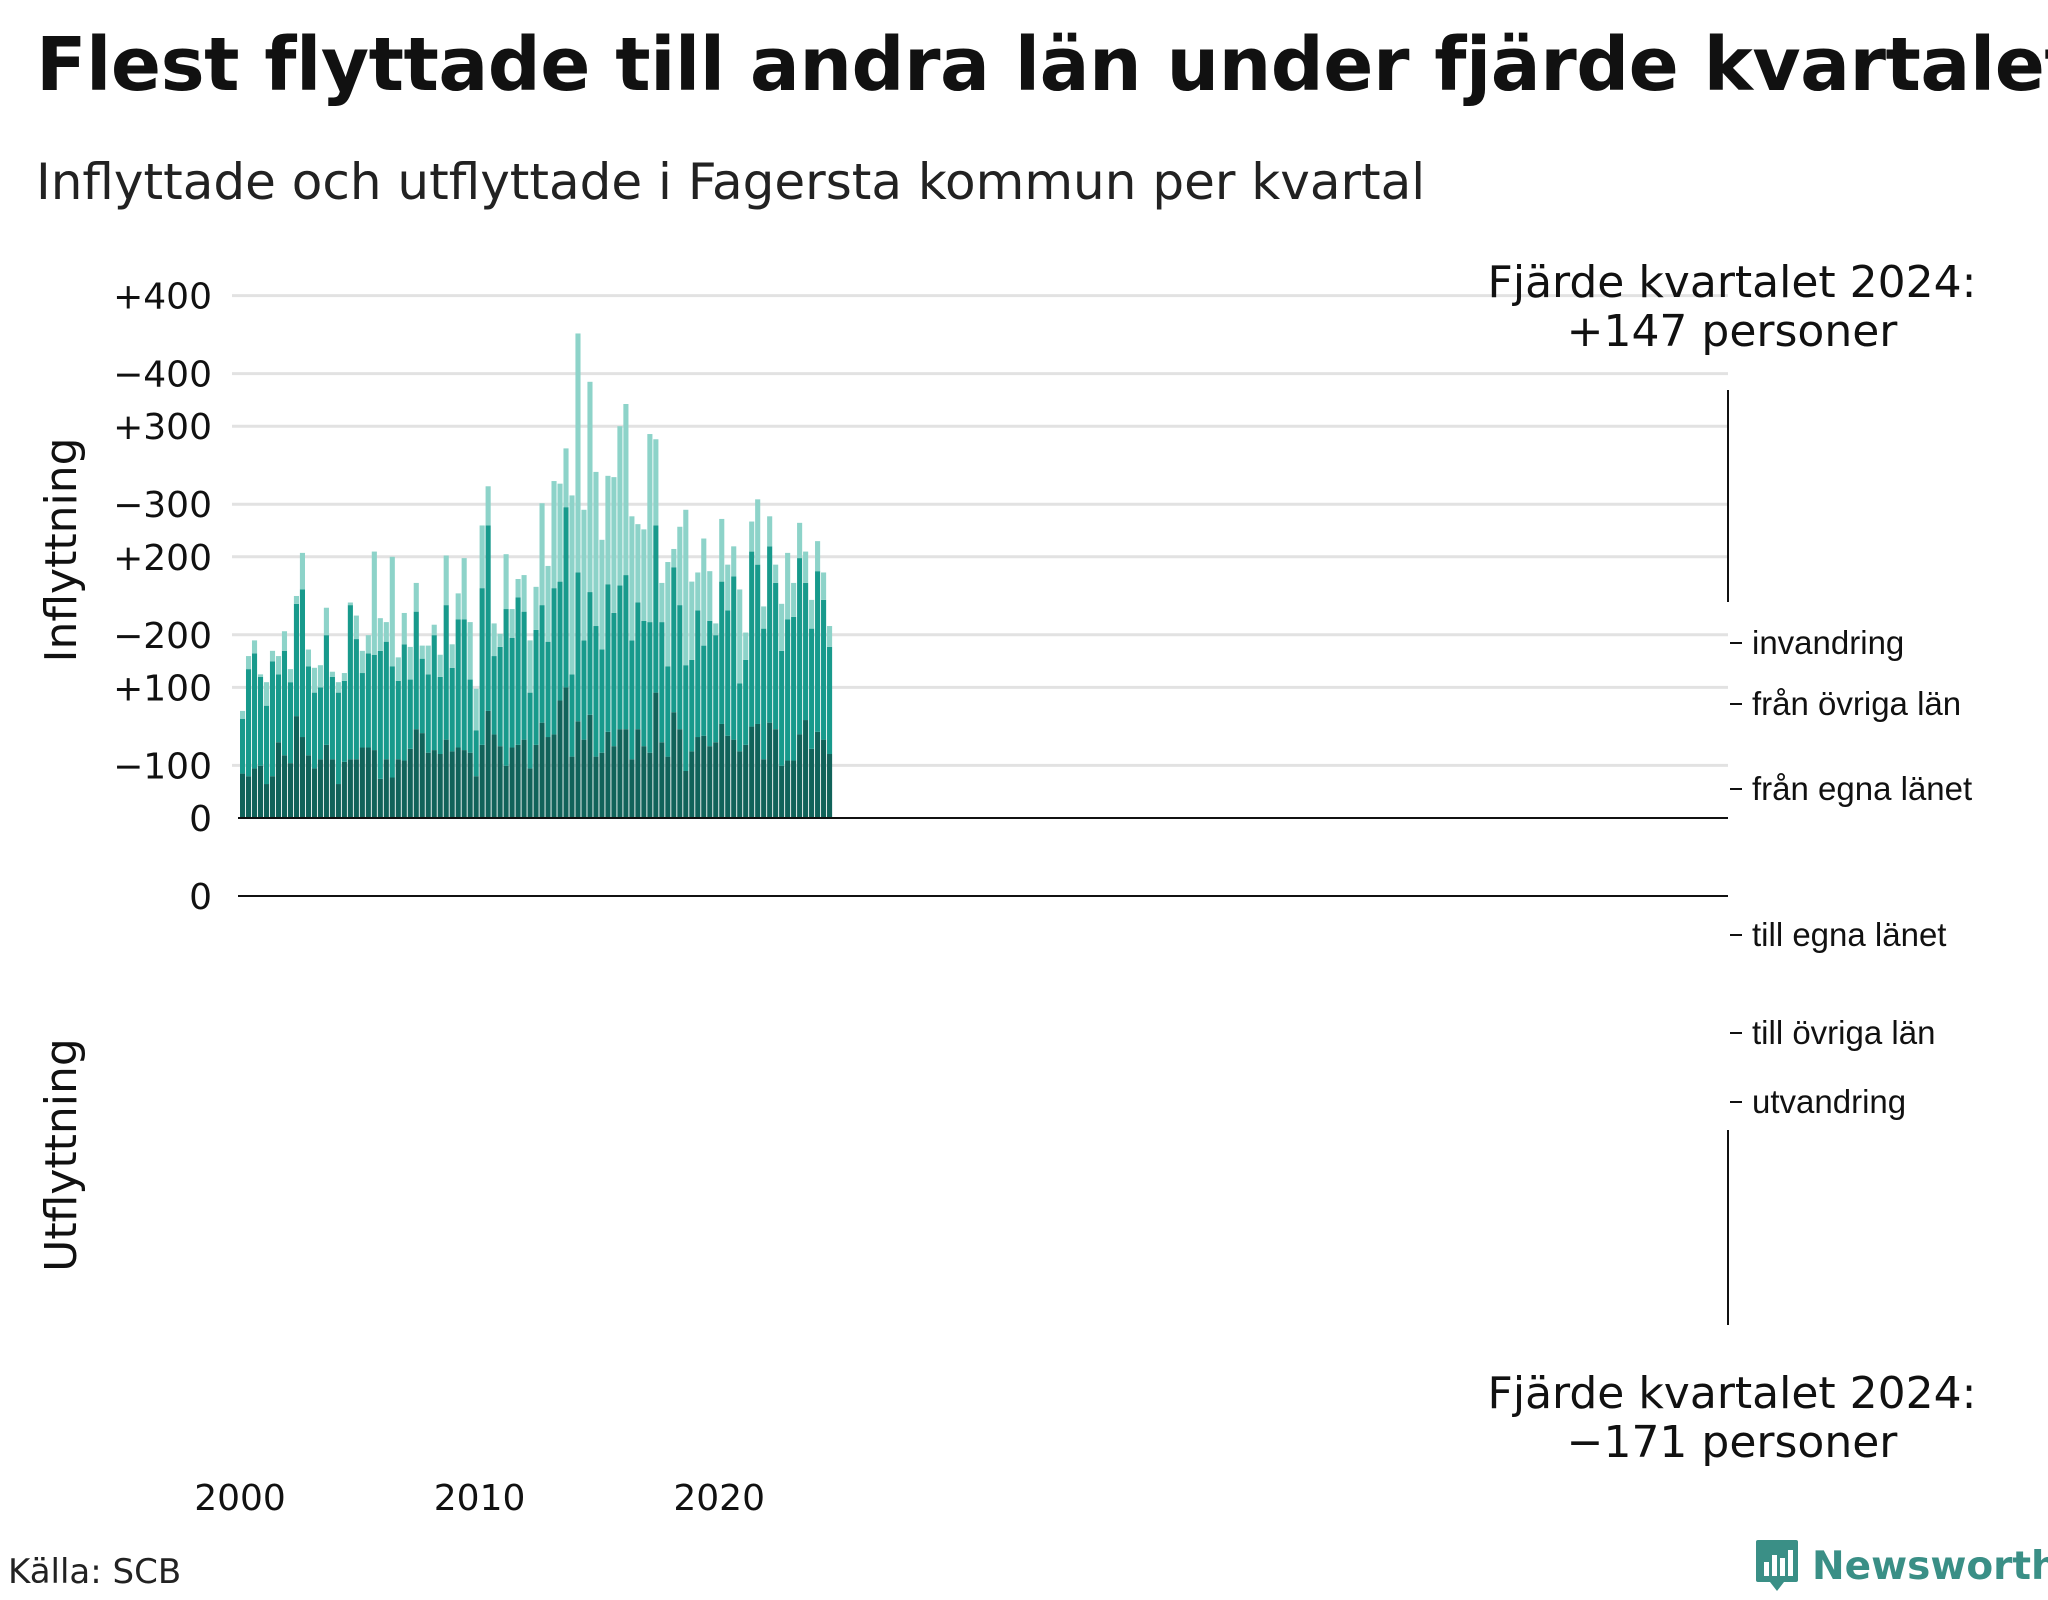 The height and width of the screenshot is (1600, 2048). I want to click on y-tick-label-in: +200, so click(162, 558).